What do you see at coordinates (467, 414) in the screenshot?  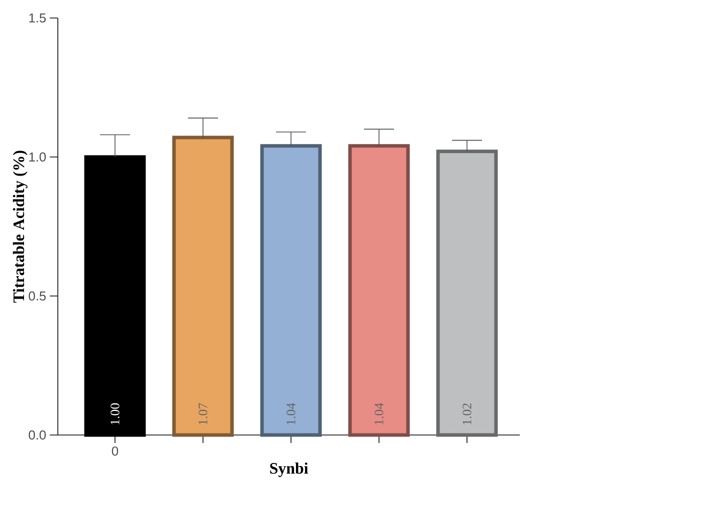 I see `data-label: 1.02` at bounding box center [467, 414].